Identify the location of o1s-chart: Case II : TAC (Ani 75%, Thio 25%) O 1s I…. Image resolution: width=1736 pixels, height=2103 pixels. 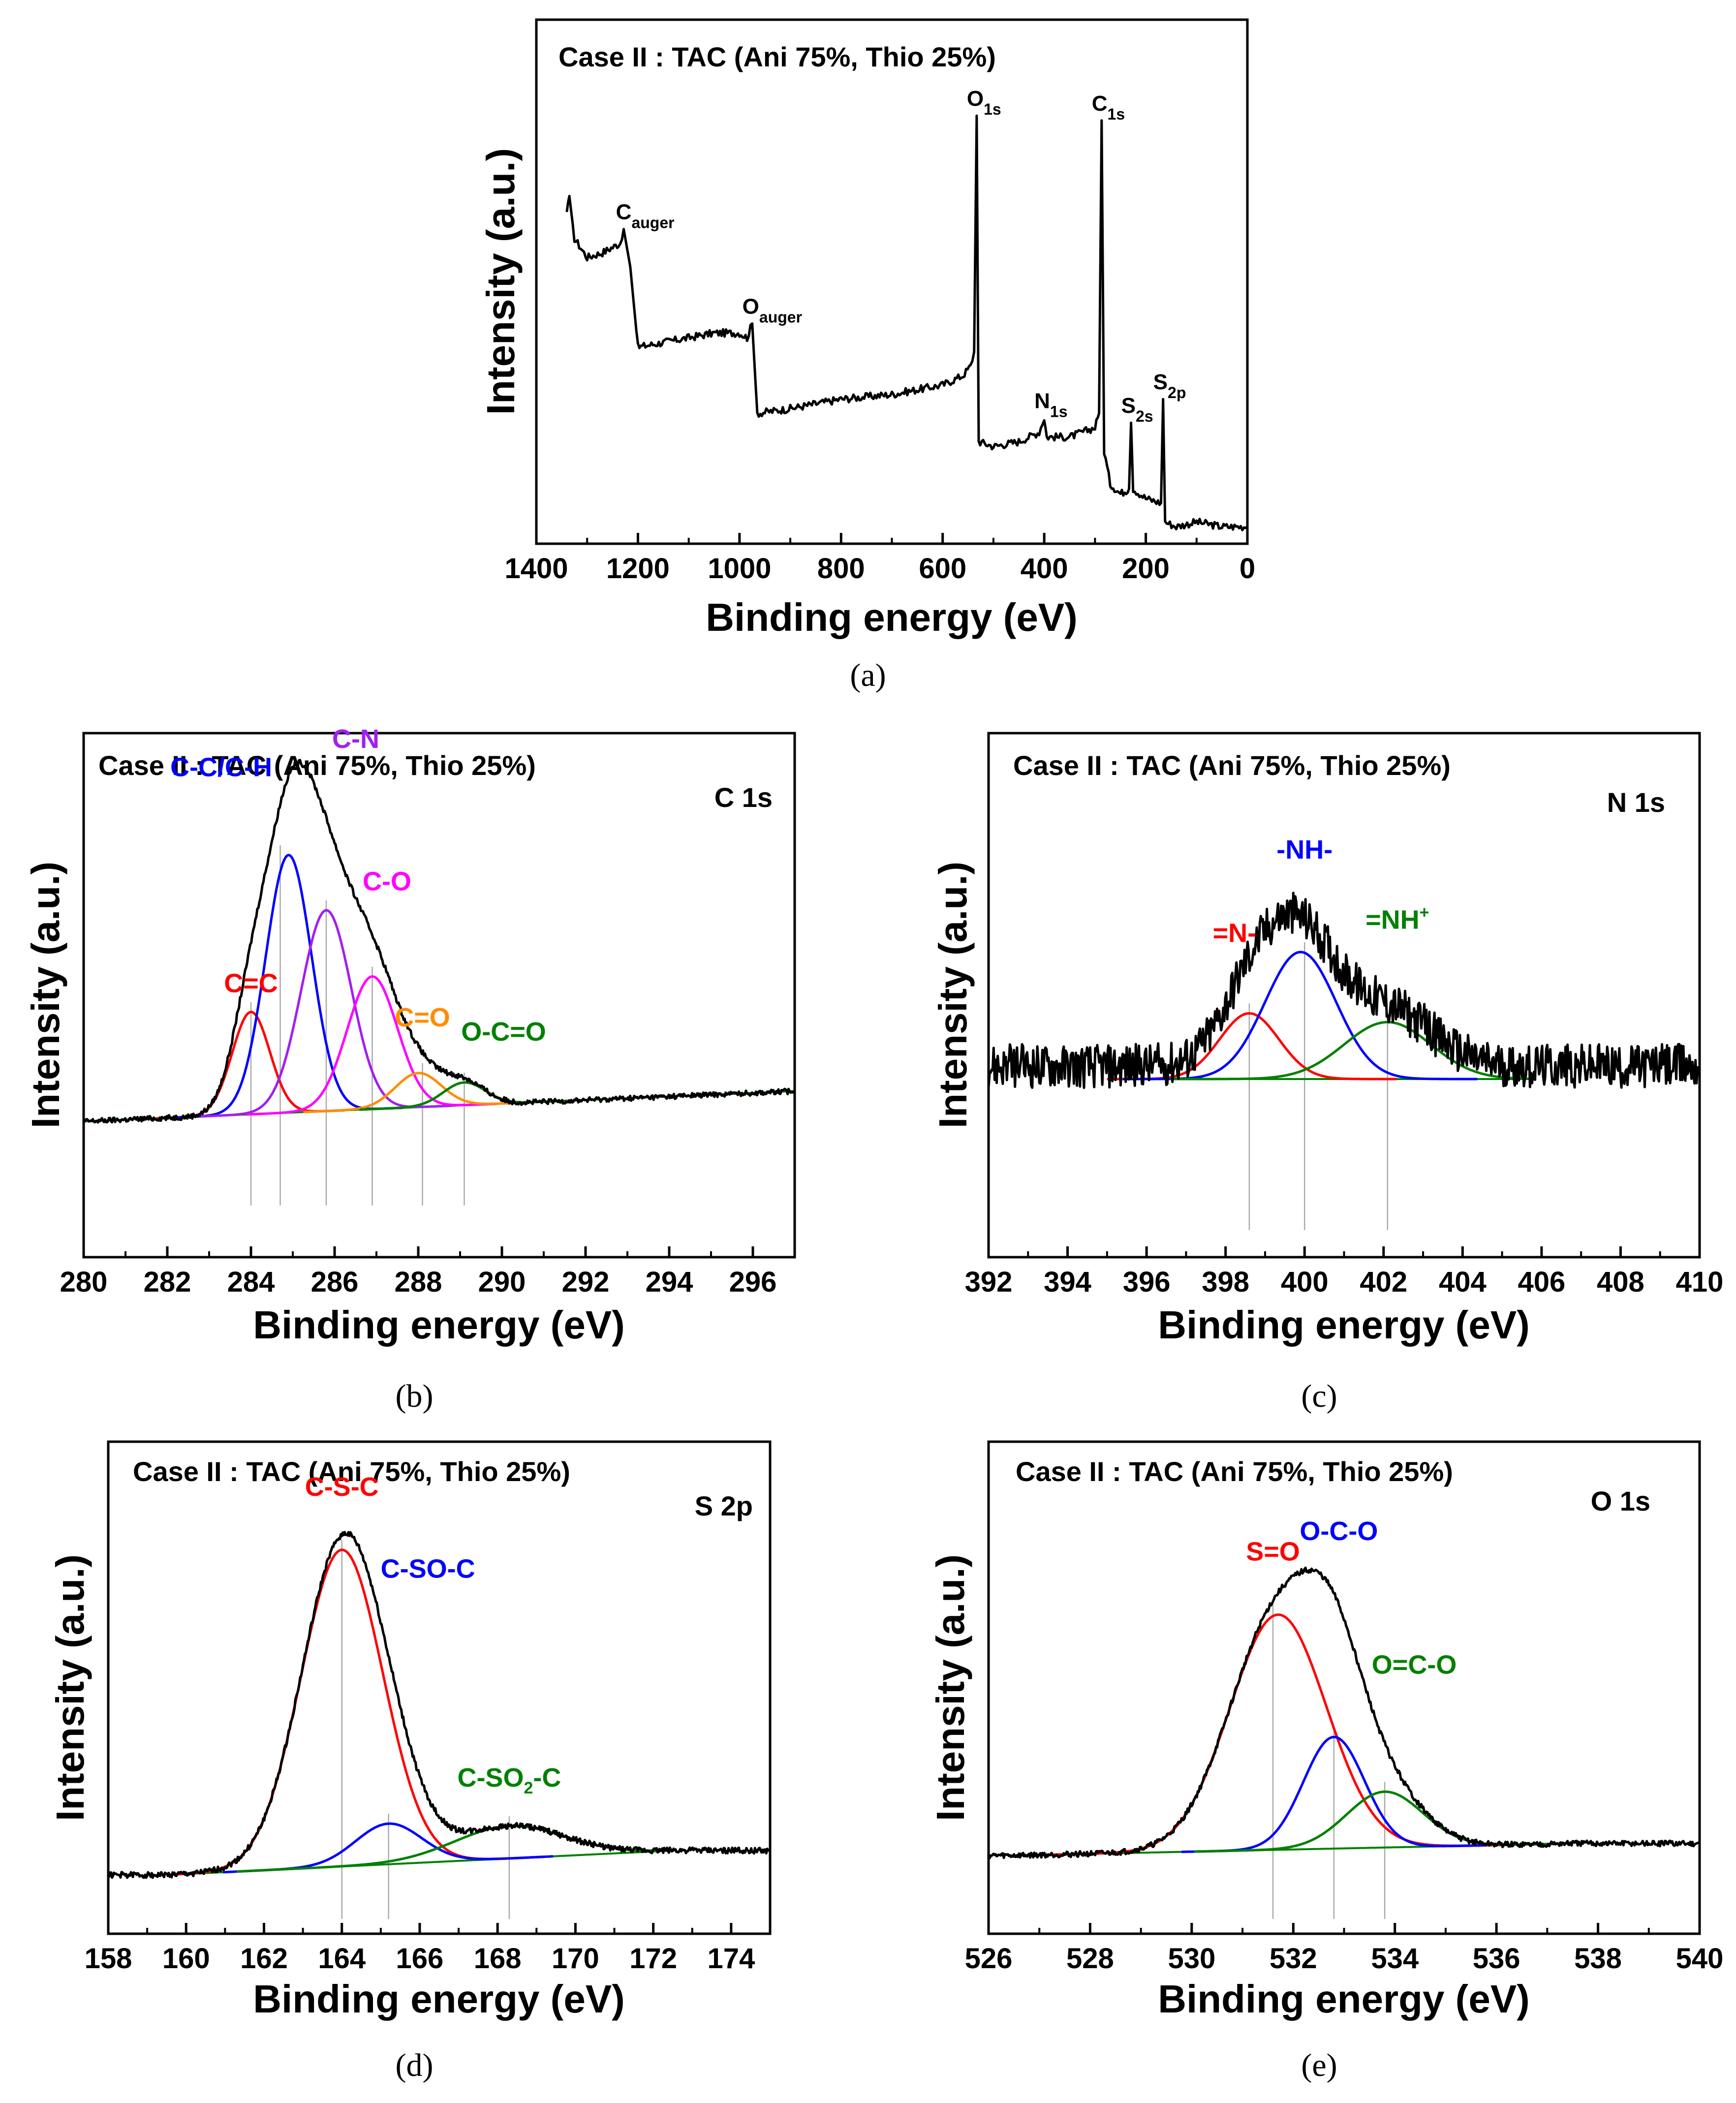
(1326, 1731).